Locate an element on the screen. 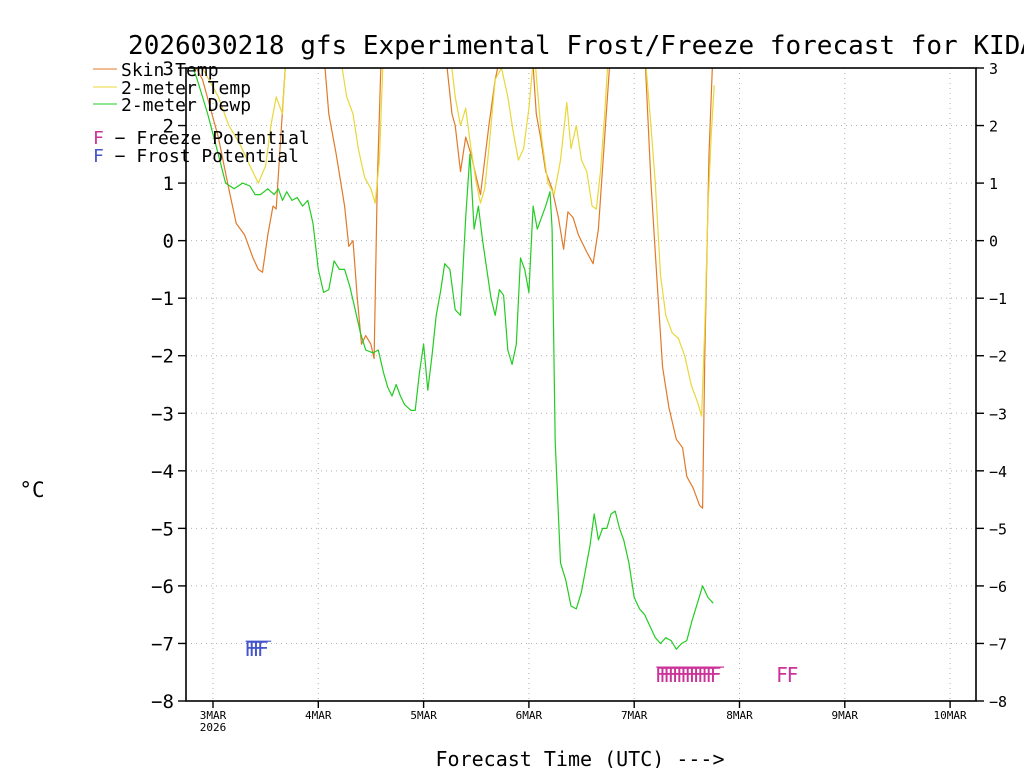 This screenshot has width=1024, height=768. x-tick-label: 6MAR is located at coordinates (529, 715).